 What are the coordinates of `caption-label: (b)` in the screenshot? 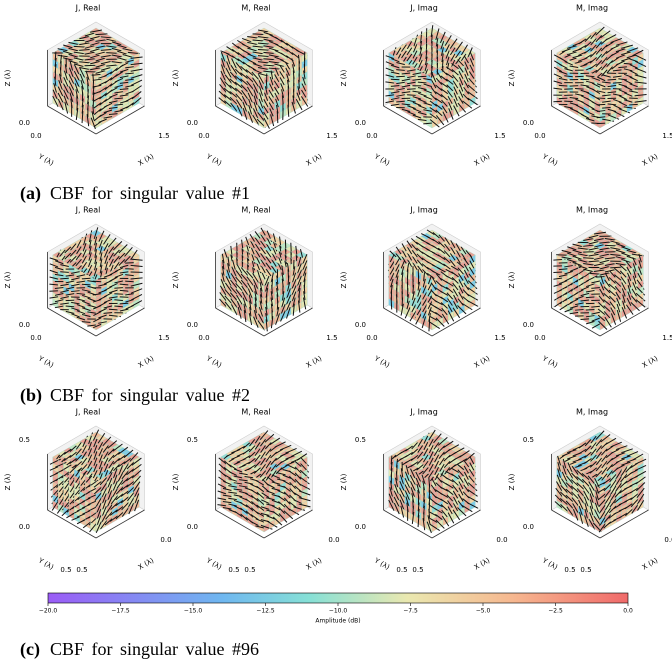 It's located at (31, 395).